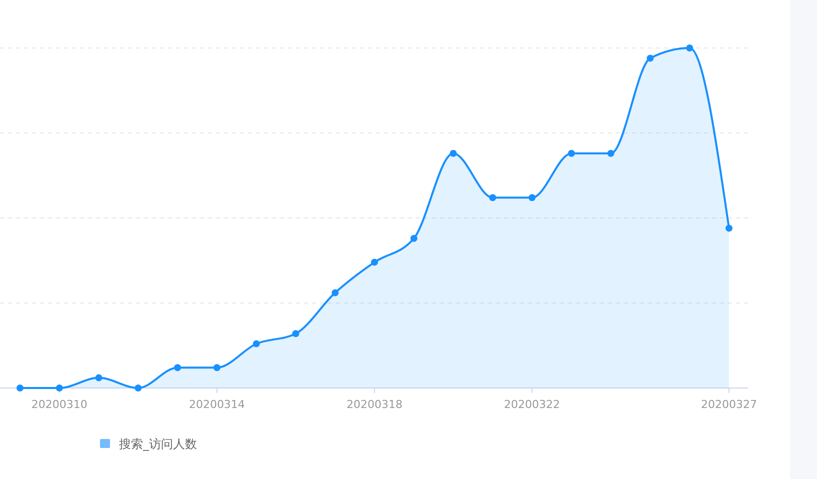  What do you see at coordinates (532, 405) in the screenshot?
I see `x-tick-label: 20200322` at bounding box center [532, 405].